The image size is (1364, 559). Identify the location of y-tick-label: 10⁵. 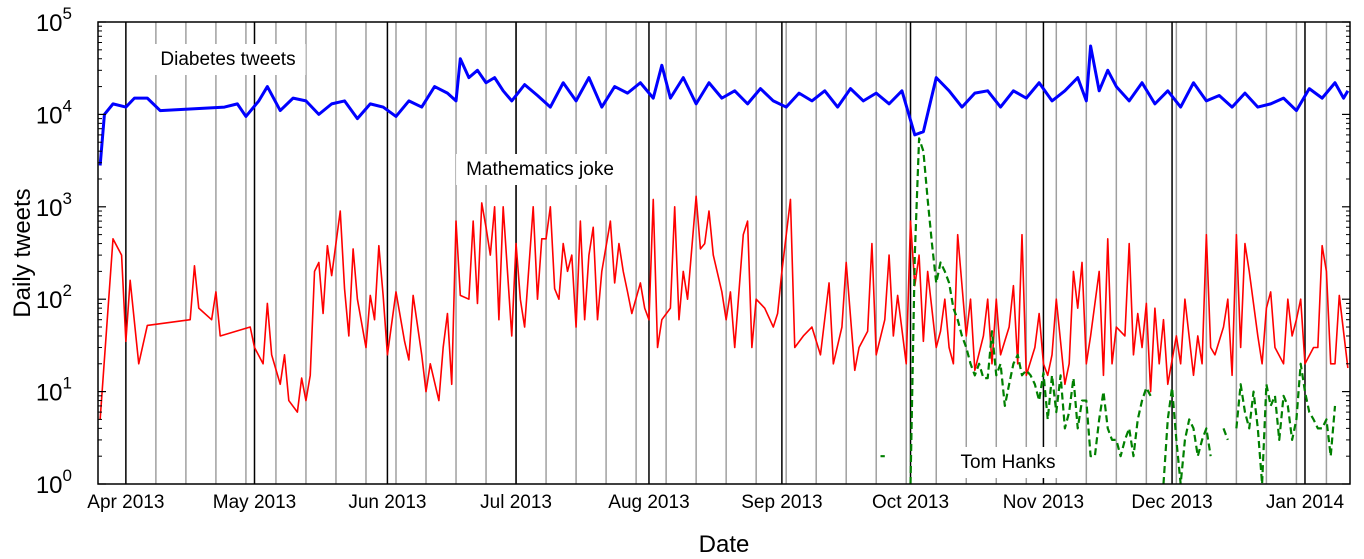
(54, 20).